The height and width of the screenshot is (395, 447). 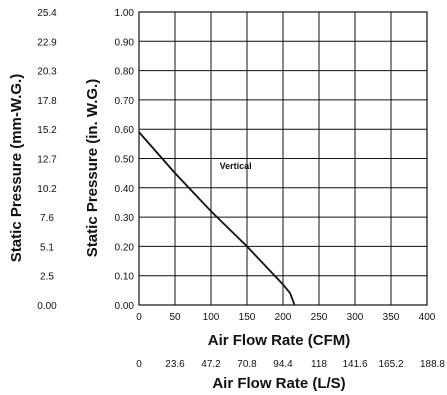 I want to click on y-tick-label-inches: 0.10, so click(x=125, y=277).